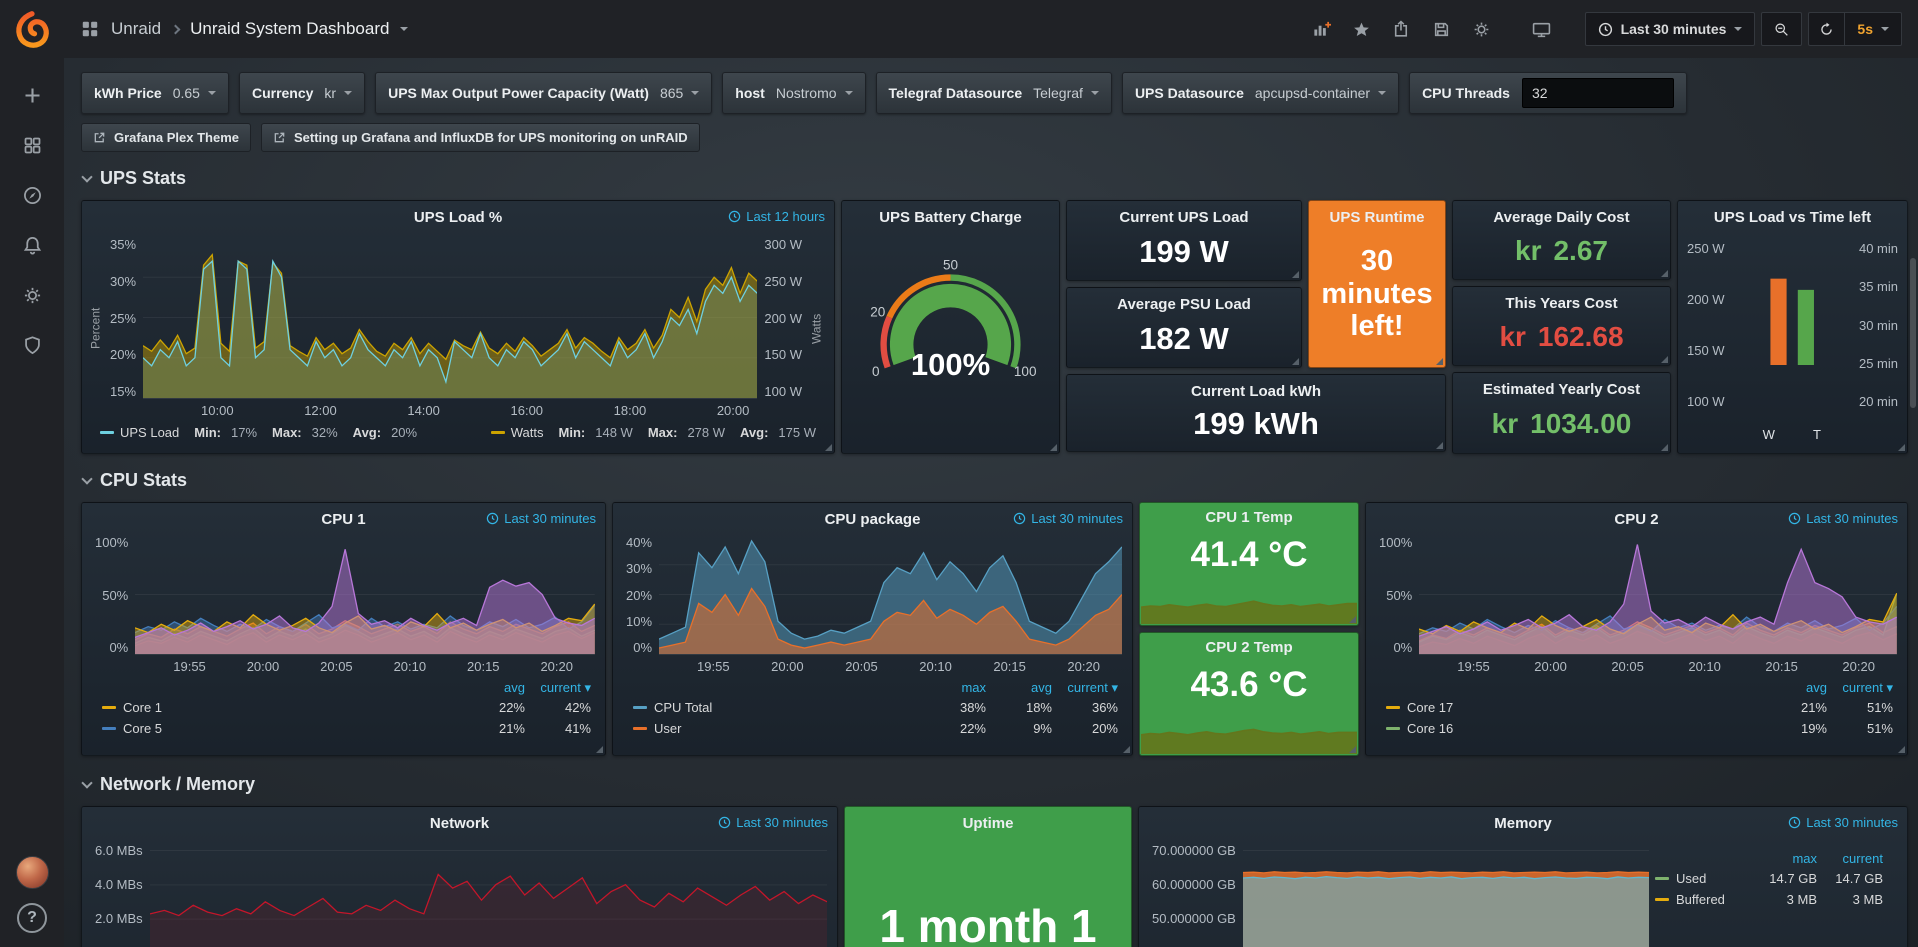 This screenshot has height=947, width=1918. I want to click on zoom-out-button, so click(1782, 29).